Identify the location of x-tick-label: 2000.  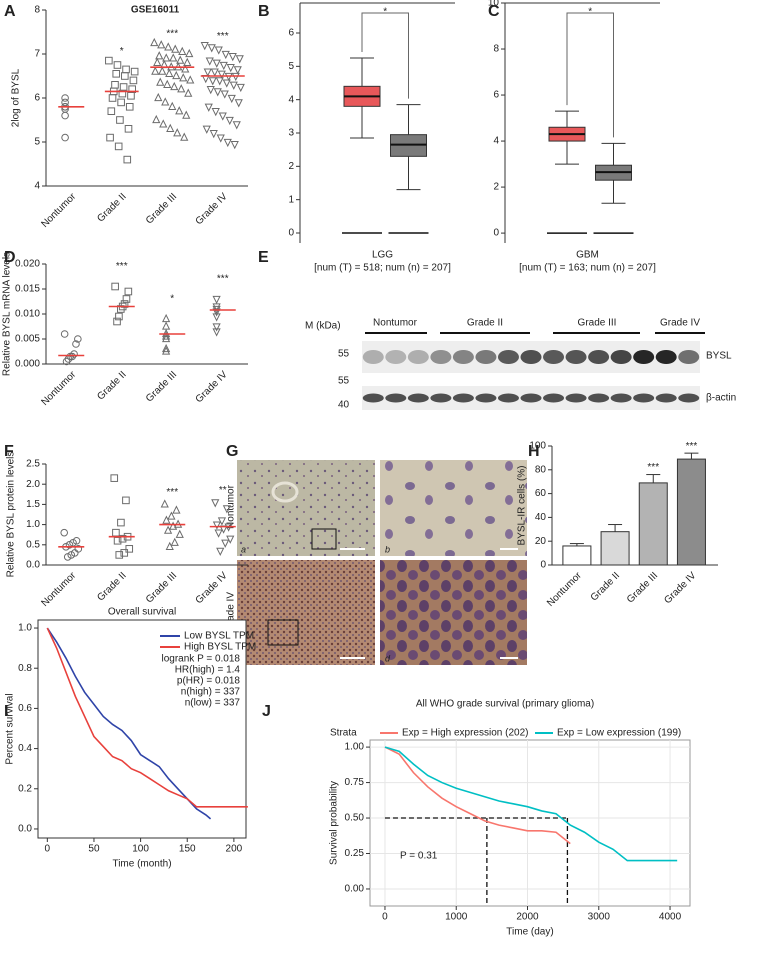
(527, 917).